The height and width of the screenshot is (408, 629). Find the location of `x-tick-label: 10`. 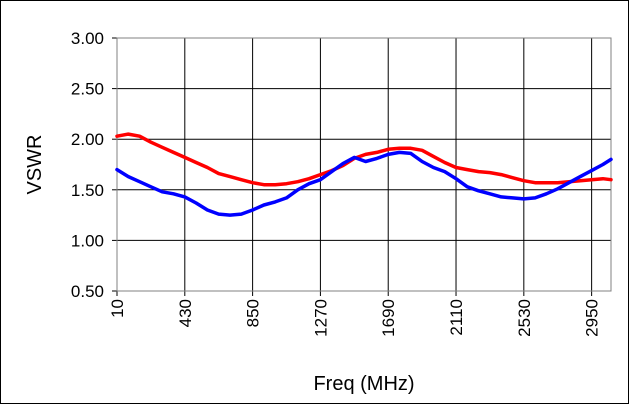

x-tick-label: 10 is located at coordinates (117, 308).